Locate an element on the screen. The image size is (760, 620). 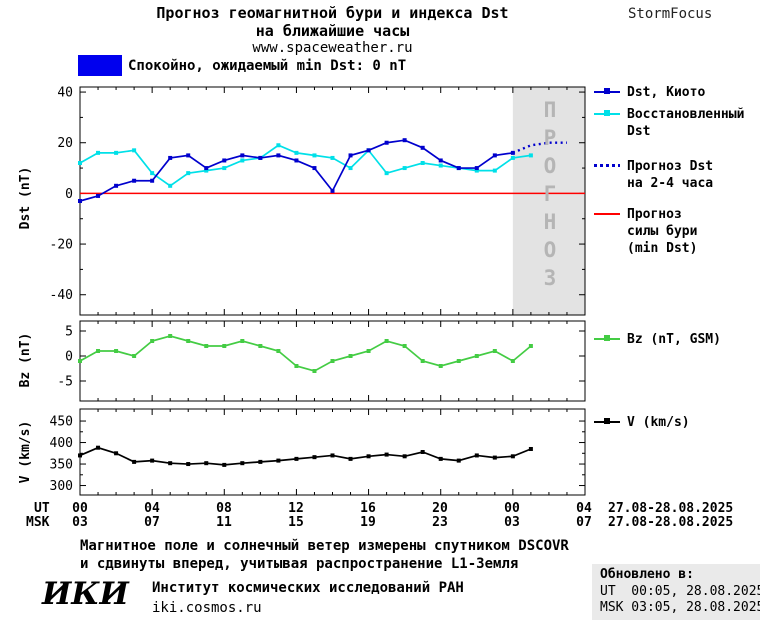
svg-text: -20 is located at coordinates (61, 245).